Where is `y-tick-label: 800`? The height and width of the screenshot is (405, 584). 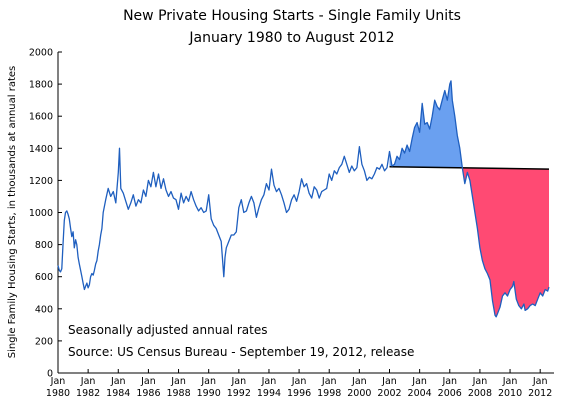
y-tick-label: 800 is located at coordinates (44, 245).